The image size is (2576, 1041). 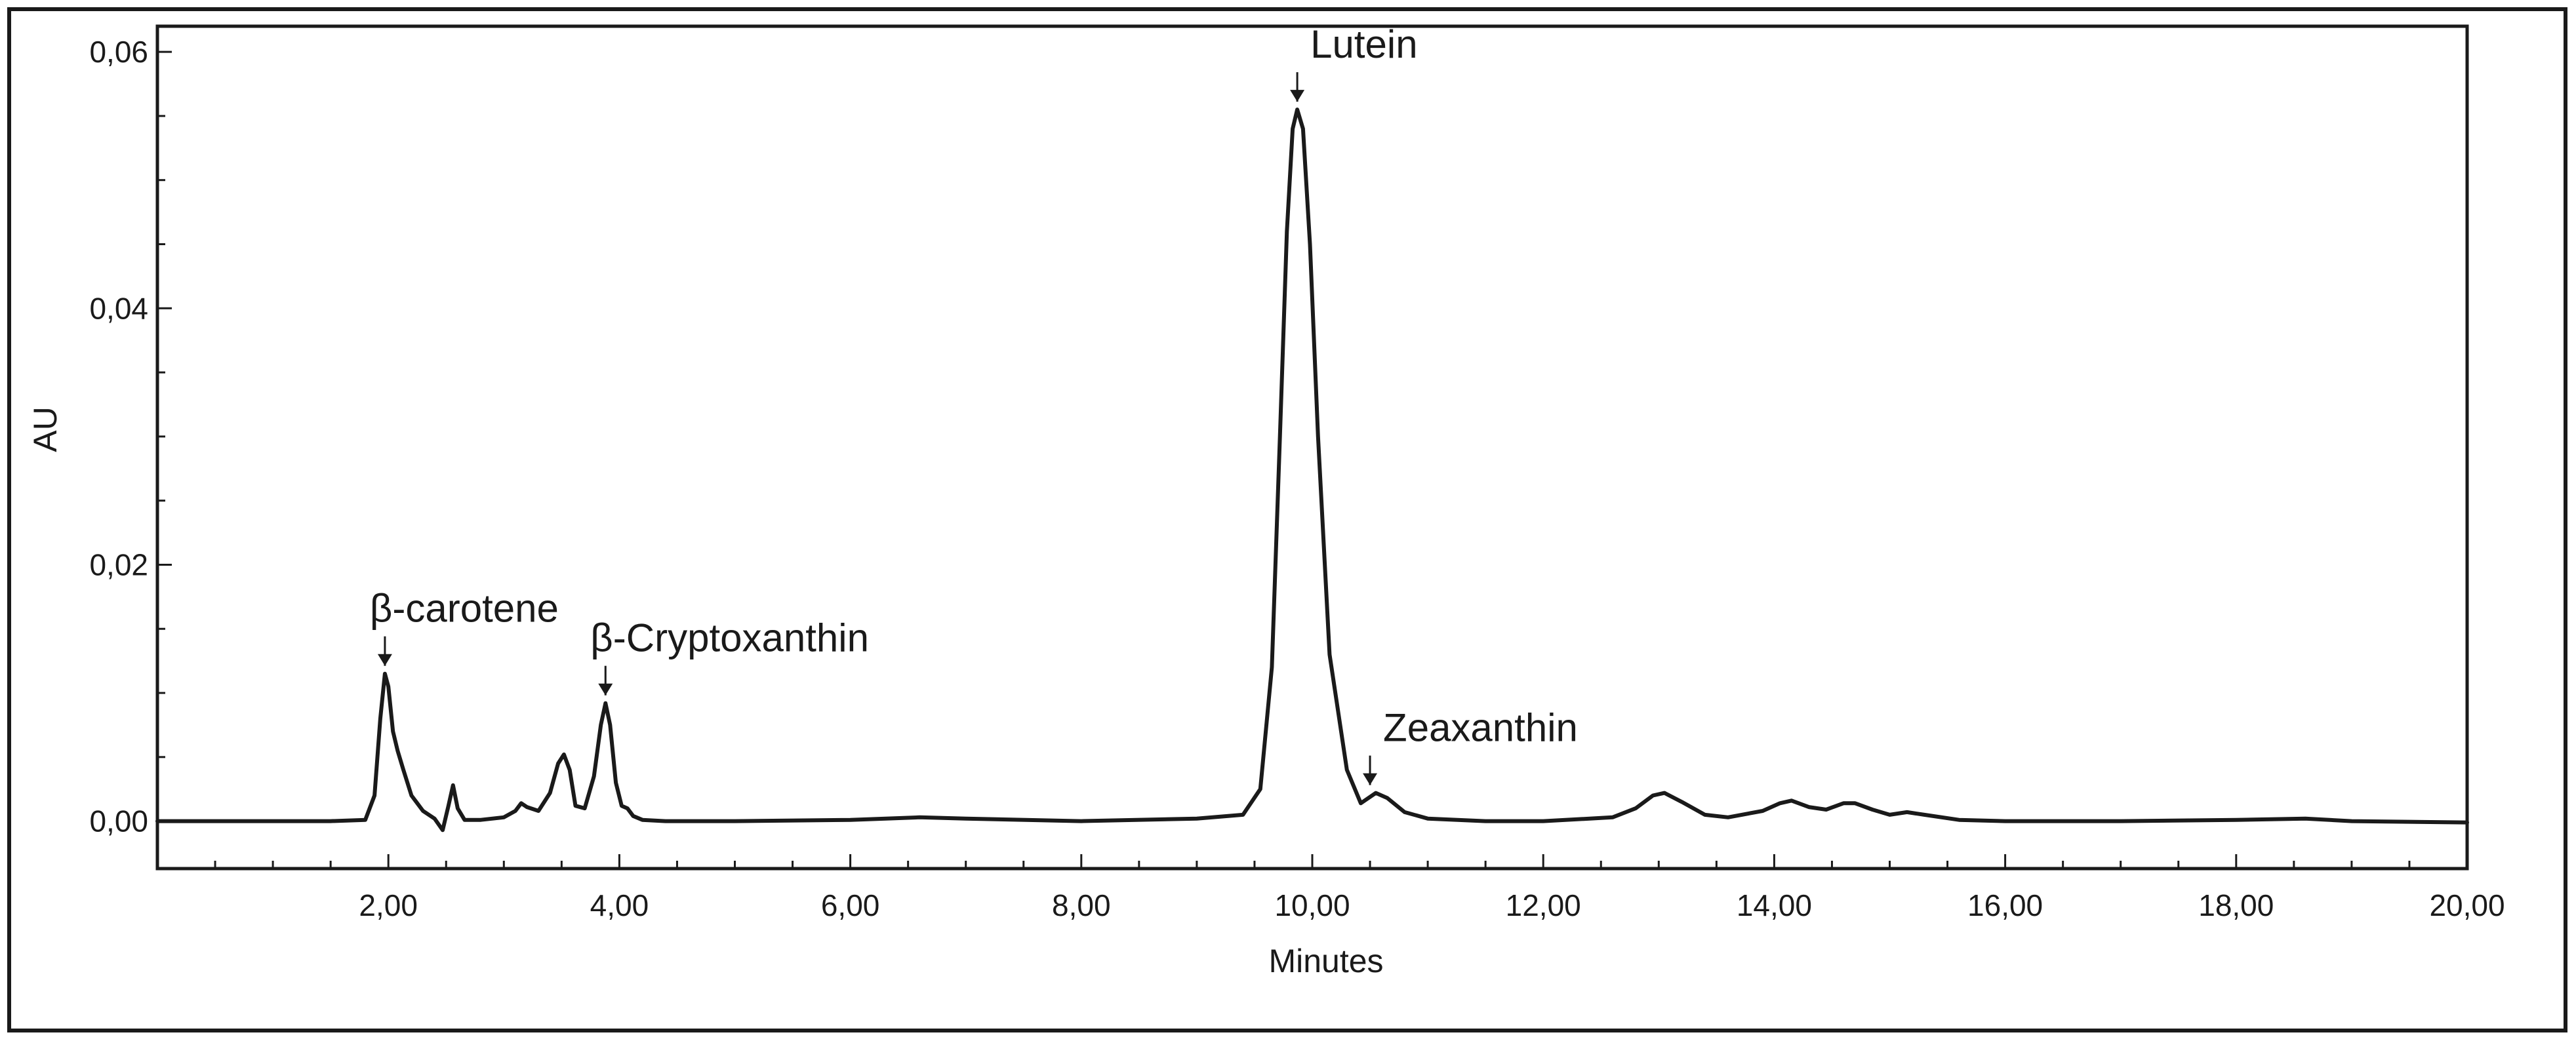 I want to click on peak-annotation: β-Cryptoxanthin, so click(x=729, y=656).